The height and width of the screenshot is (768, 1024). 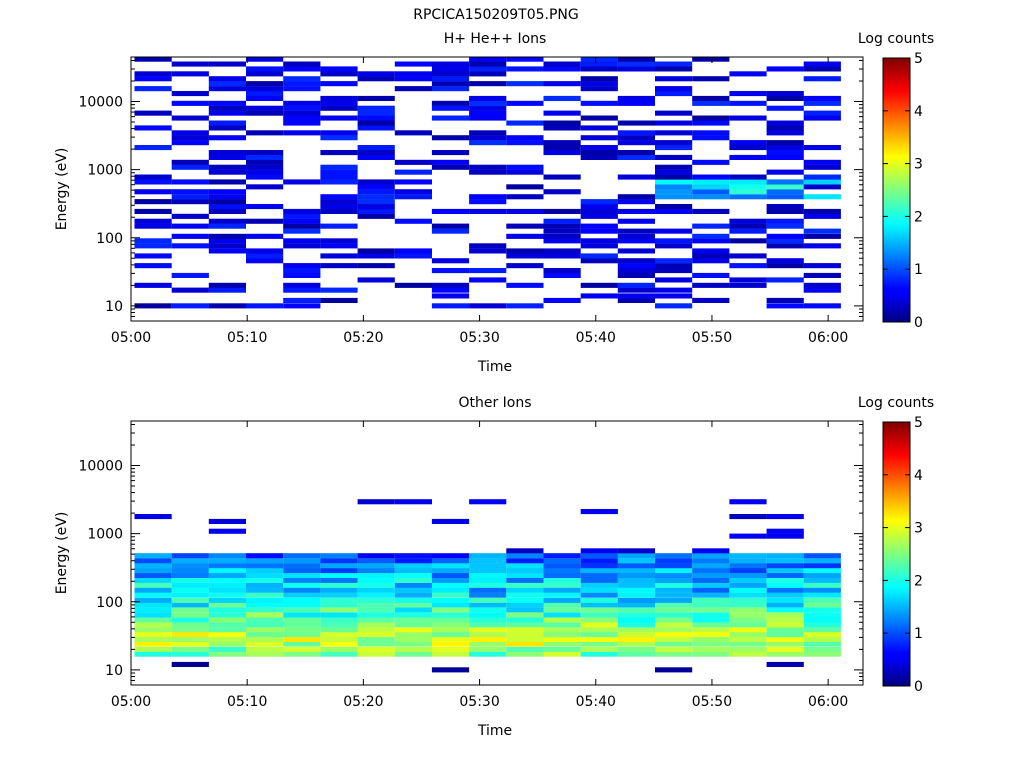 What do you see at coordinates (479, 338) in the screenshot?
I see `x-tick-label: 05:30` at bounding box center [479, 338].